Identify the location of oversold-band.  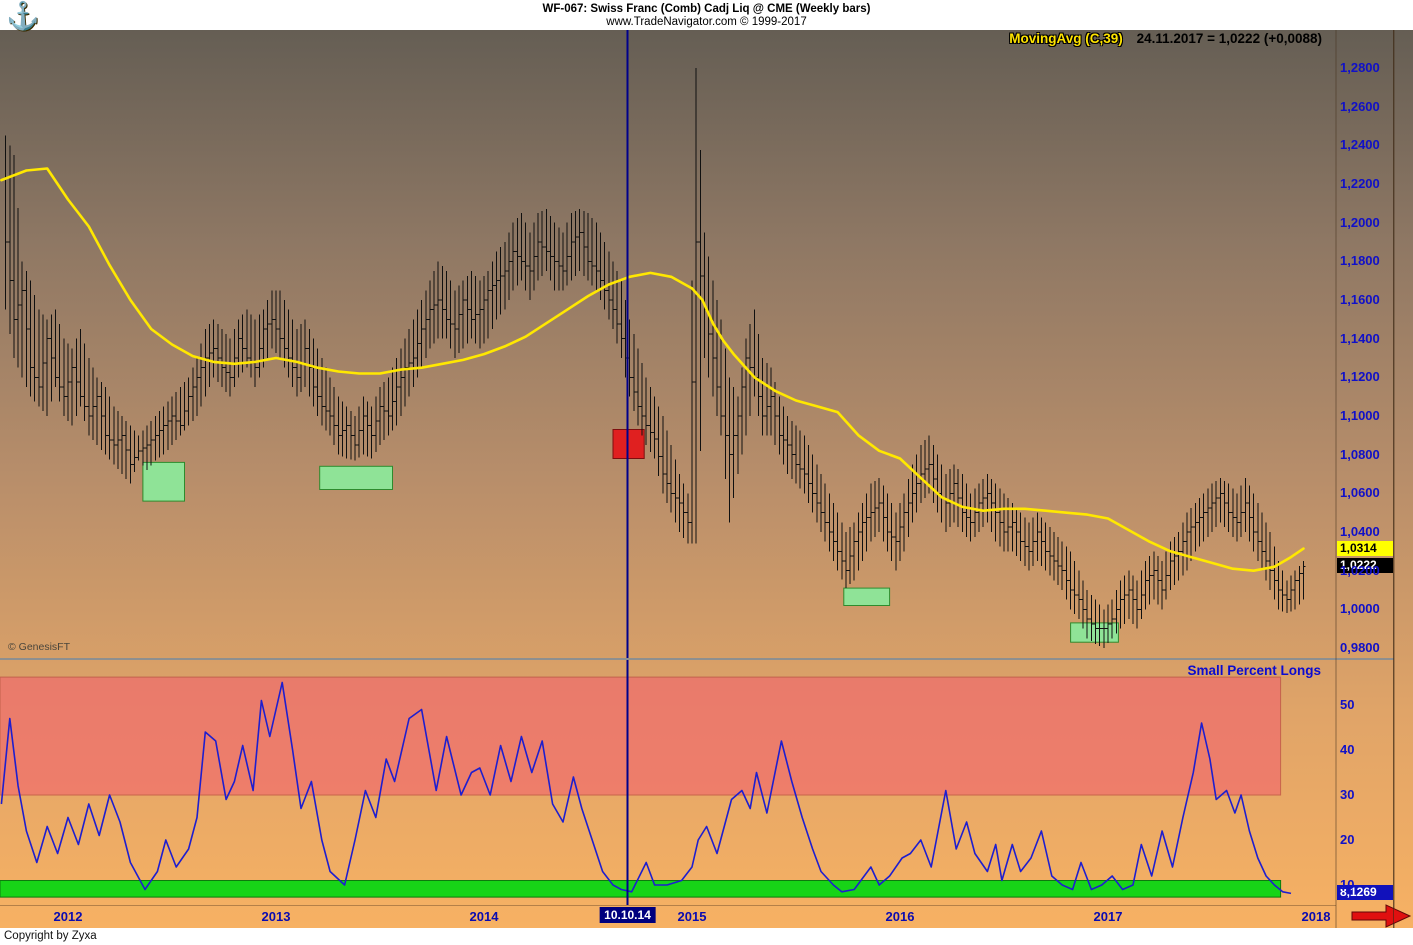
(641, 889).